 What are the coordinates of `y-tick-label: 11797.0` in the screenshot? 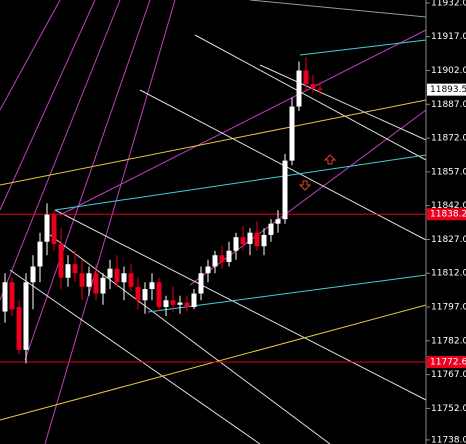 It's located at (448, 308).